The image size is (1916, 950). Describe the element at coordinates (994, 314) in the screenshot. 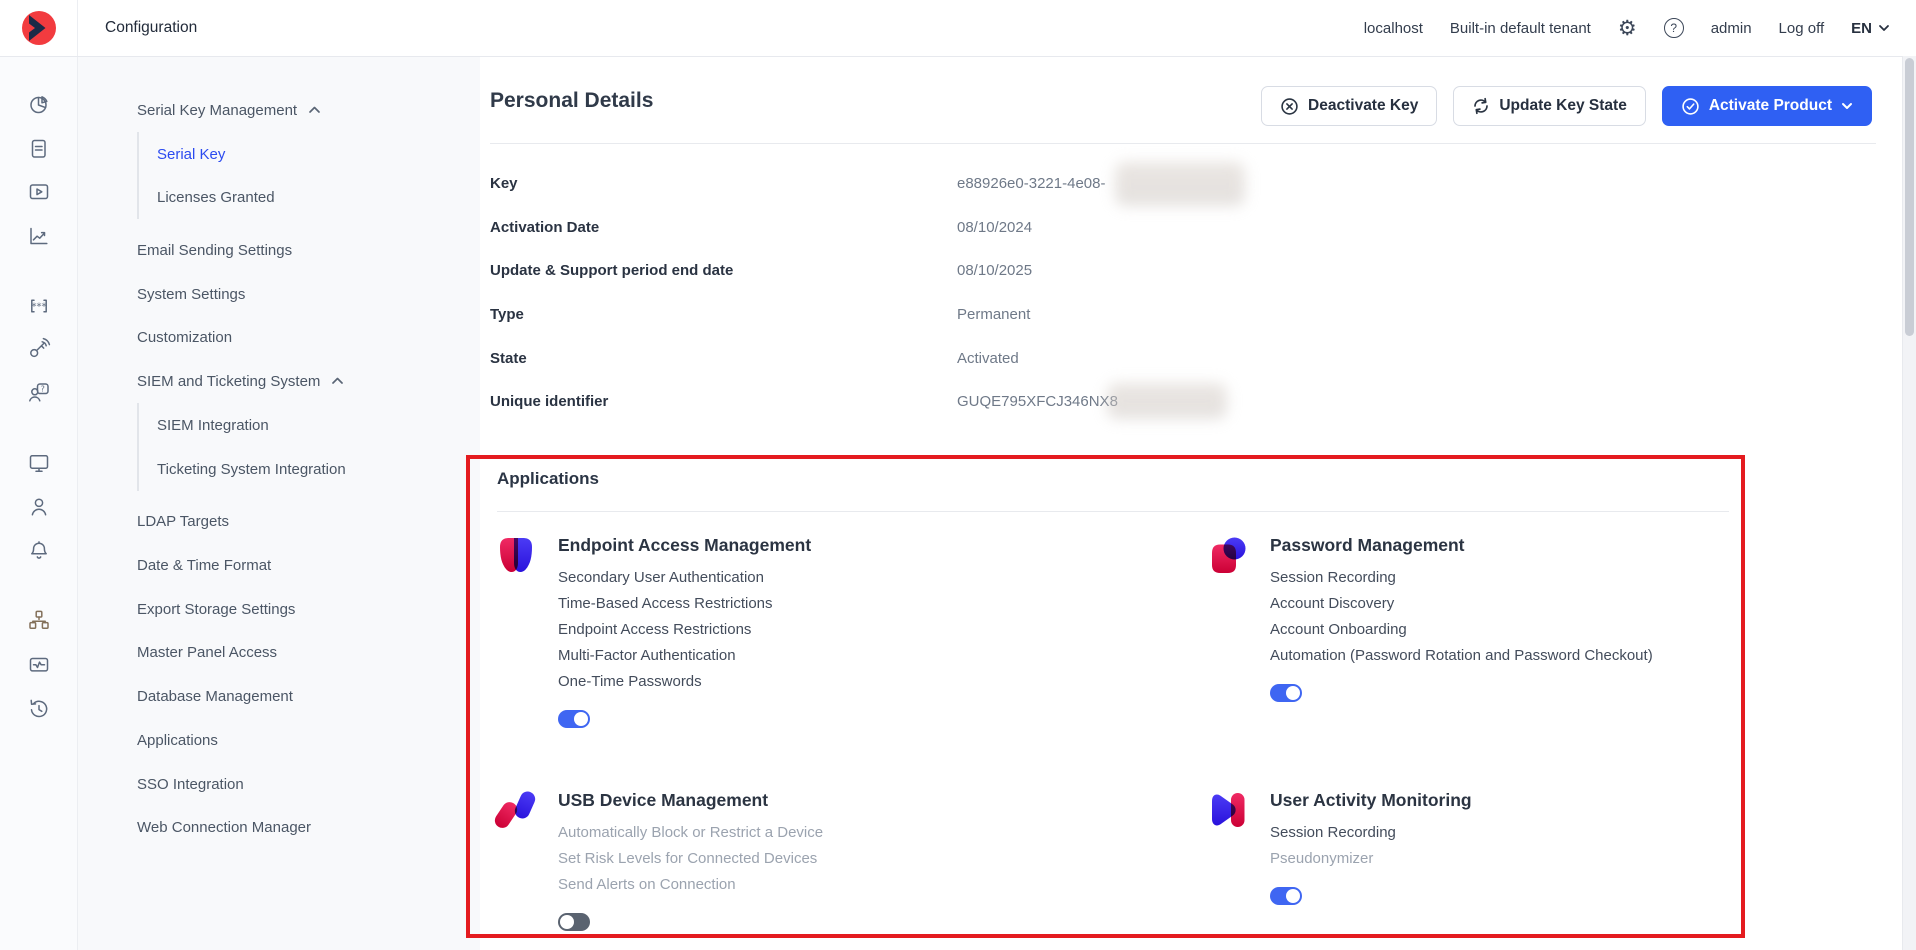

I see `detail-value: Permanent` at that location.